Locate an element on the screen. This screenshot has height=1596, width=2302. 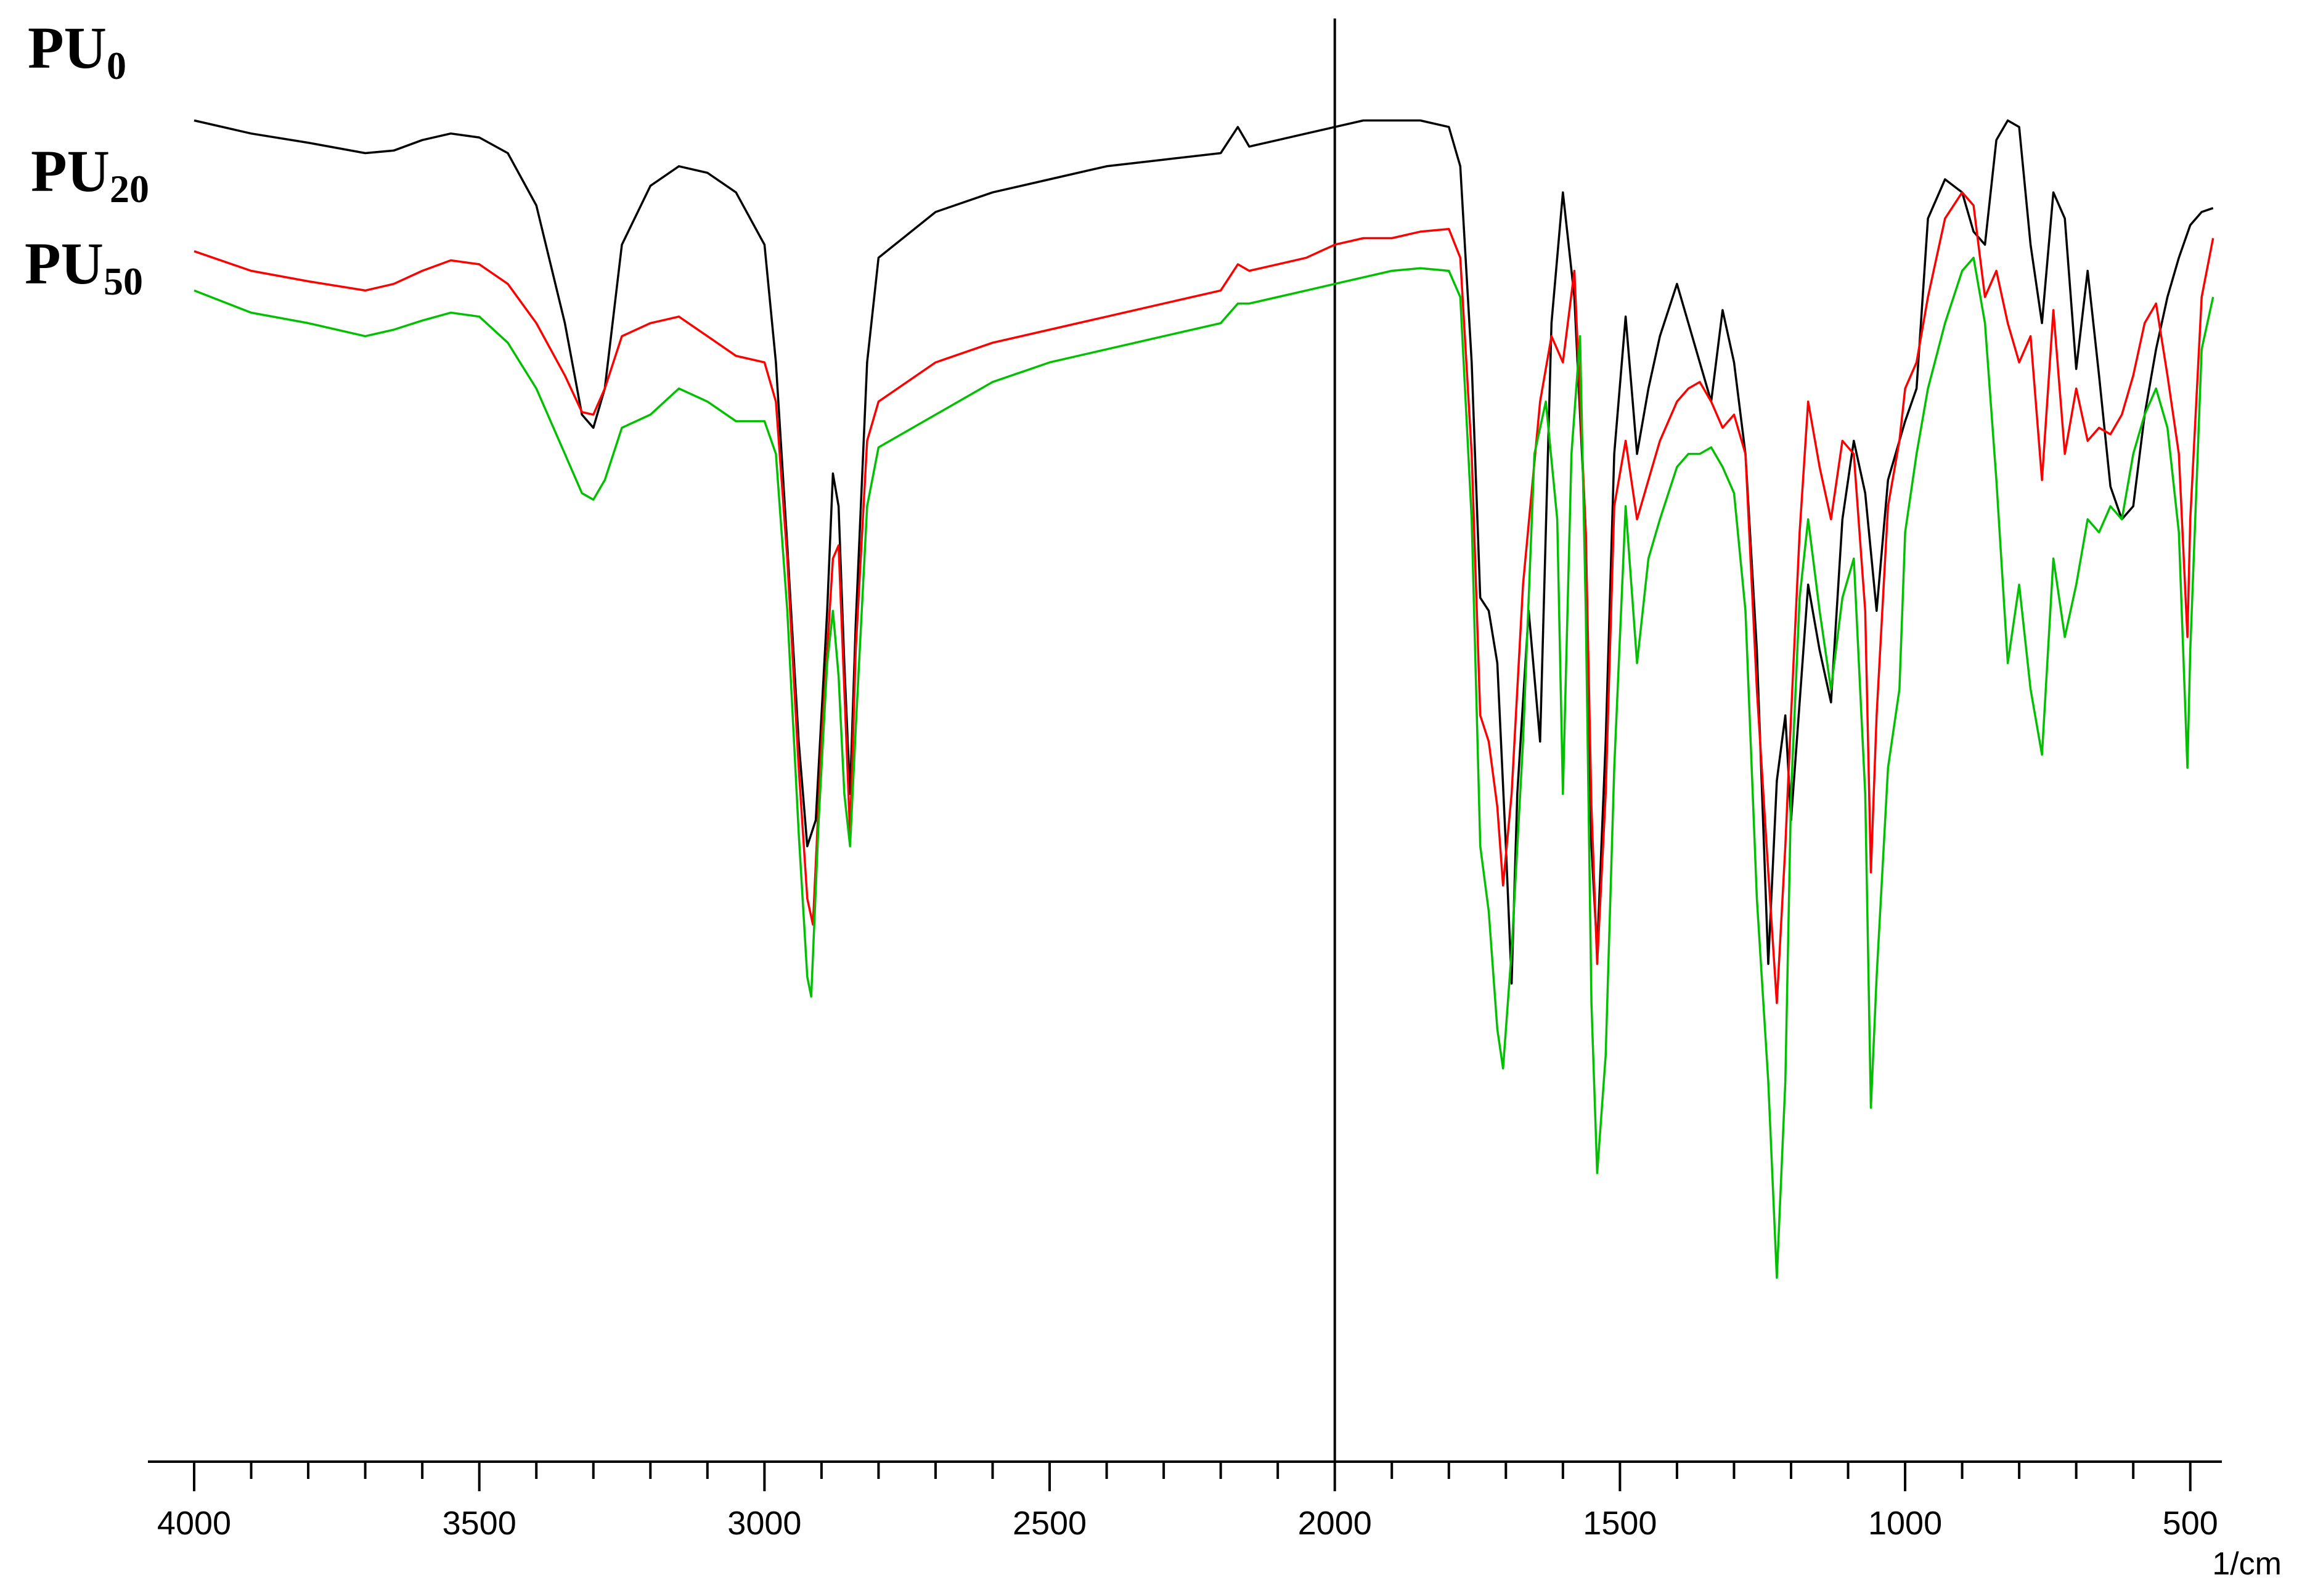
tick-label-4000: 4000 is located at coordinates (194, 1523).